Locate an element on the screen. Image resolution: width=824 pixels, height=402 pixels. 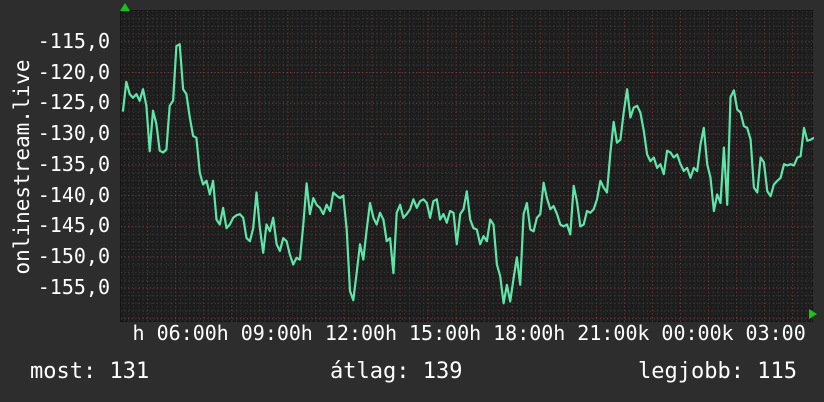
y-tick-label: -140,0 is located at coordinates (73, 194).